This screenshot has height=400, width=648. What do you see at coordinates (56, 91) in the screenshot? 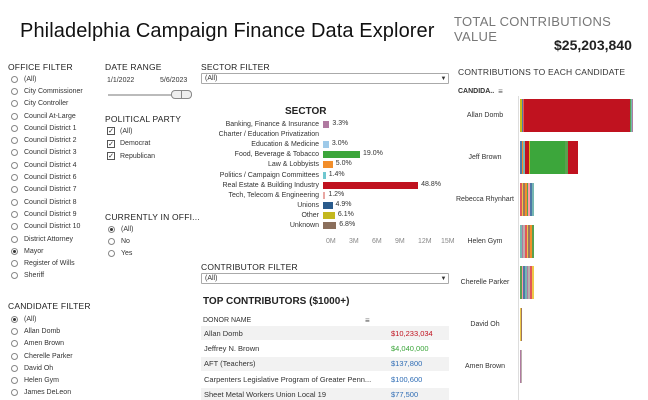
I see `office-filter-option-city-commissioner: City Commissioner` at bounding box center [56, 91].